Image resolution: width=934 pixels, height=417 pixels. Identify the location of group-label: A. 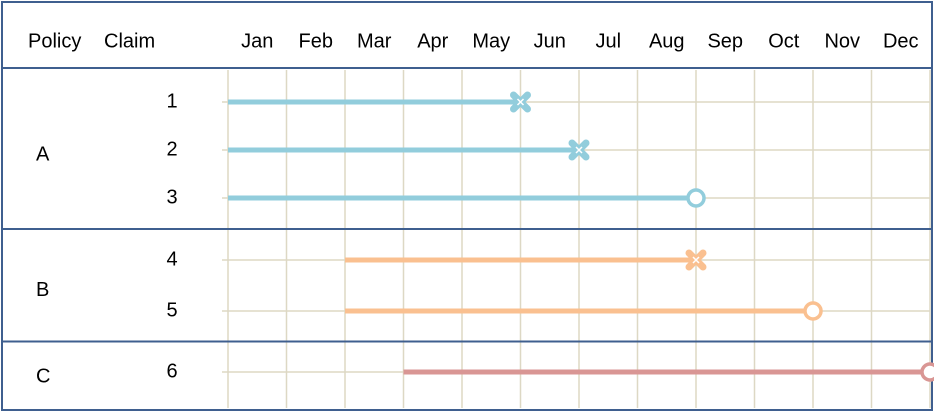
(43, 154).